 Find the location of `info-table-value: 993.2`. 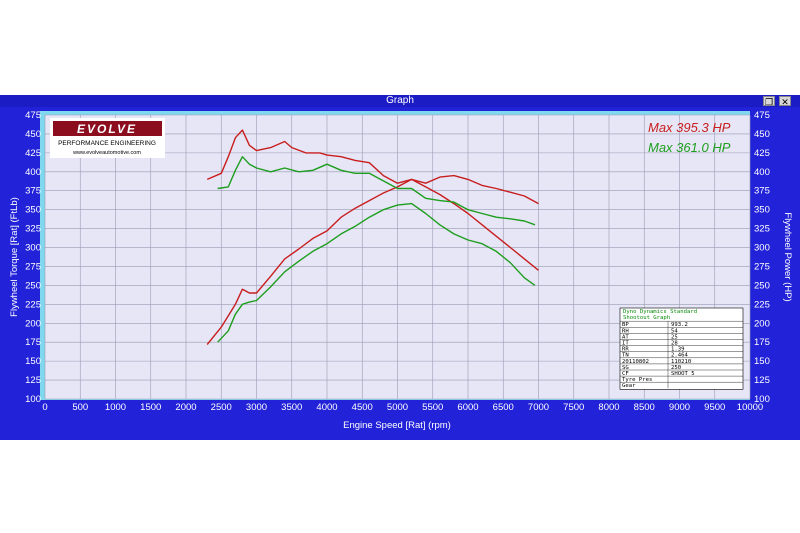

info-table-value: 993.2 is located at coordinates (679, 325).